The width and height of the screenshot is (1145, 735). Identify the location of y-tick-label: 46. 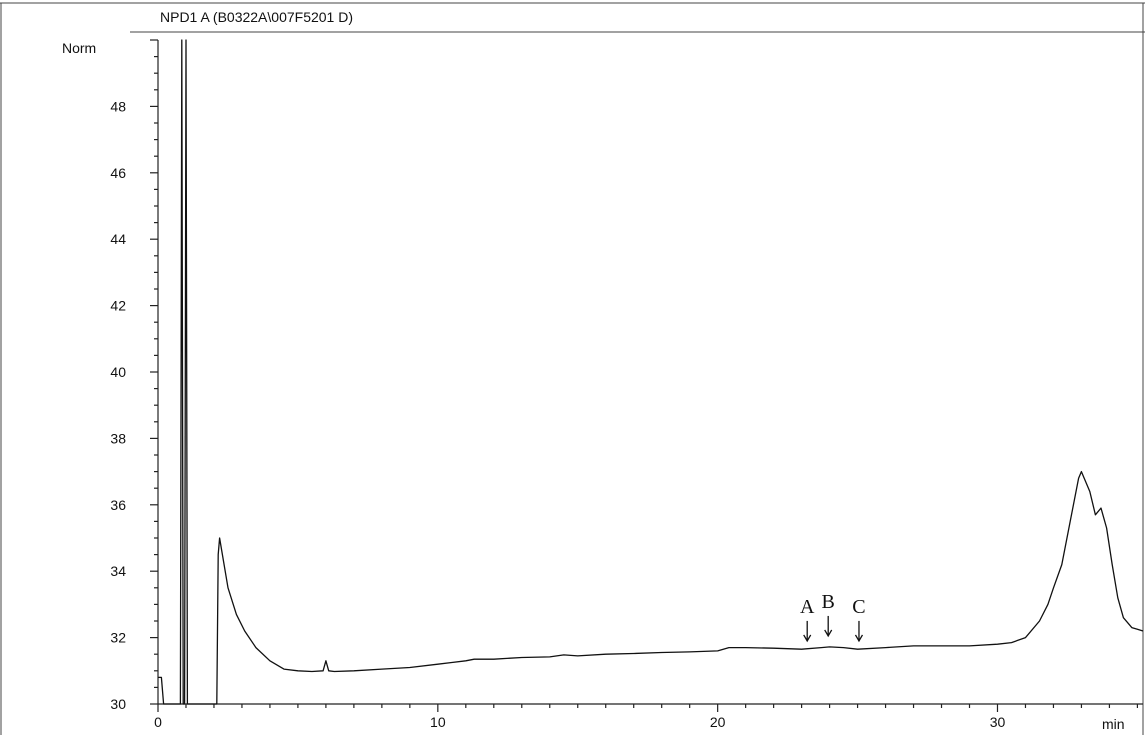
(118, 173).